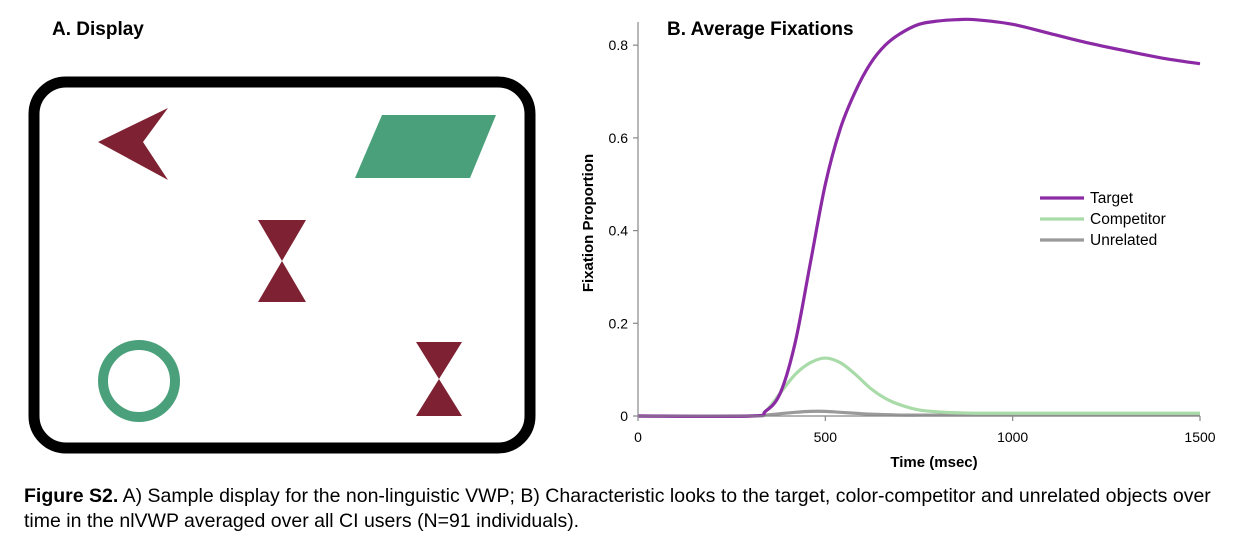 The height and width of the screenshot is (553, 1233). Describe the element at coordinates (1012, 437) in the screenshot. I see `x-tick-label: 1000` at that location.